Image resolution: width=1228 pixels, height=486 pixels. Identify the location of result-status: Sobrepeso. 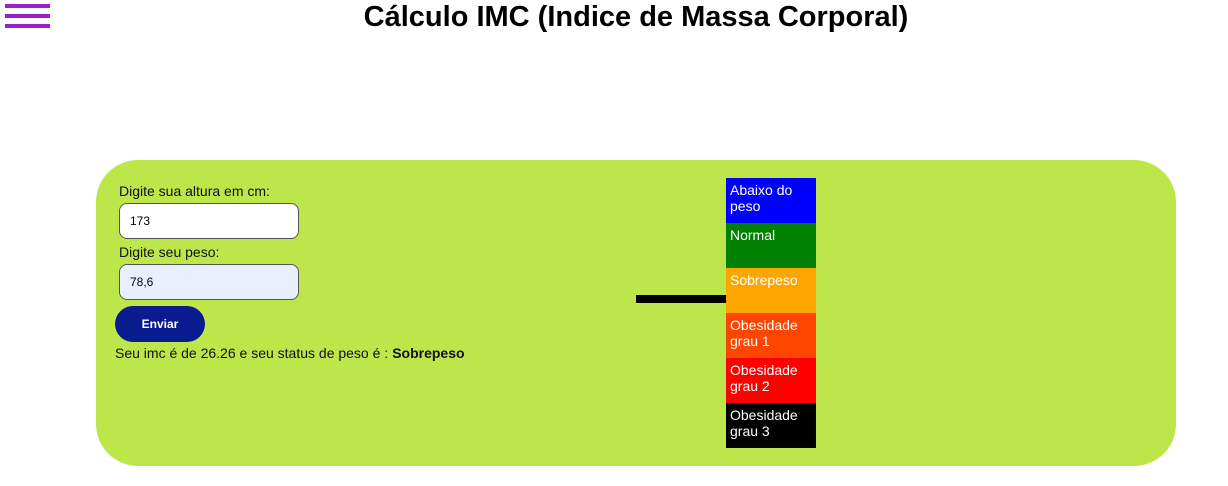
(428, 353).